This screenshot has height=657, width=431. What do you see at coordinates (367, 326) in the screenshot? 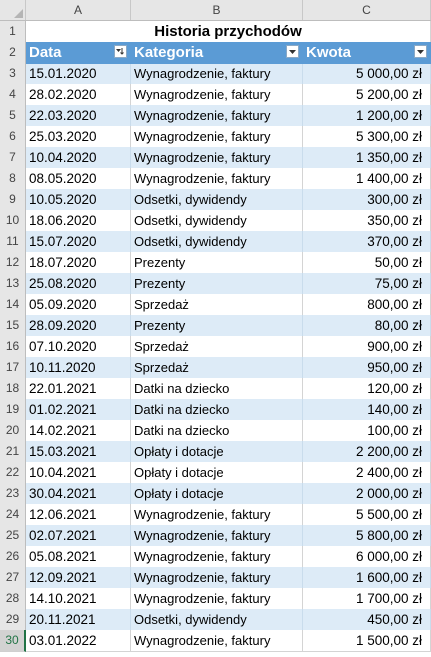
I see `cell-amount: 80,00 zł` at bounding box center [367, 326].